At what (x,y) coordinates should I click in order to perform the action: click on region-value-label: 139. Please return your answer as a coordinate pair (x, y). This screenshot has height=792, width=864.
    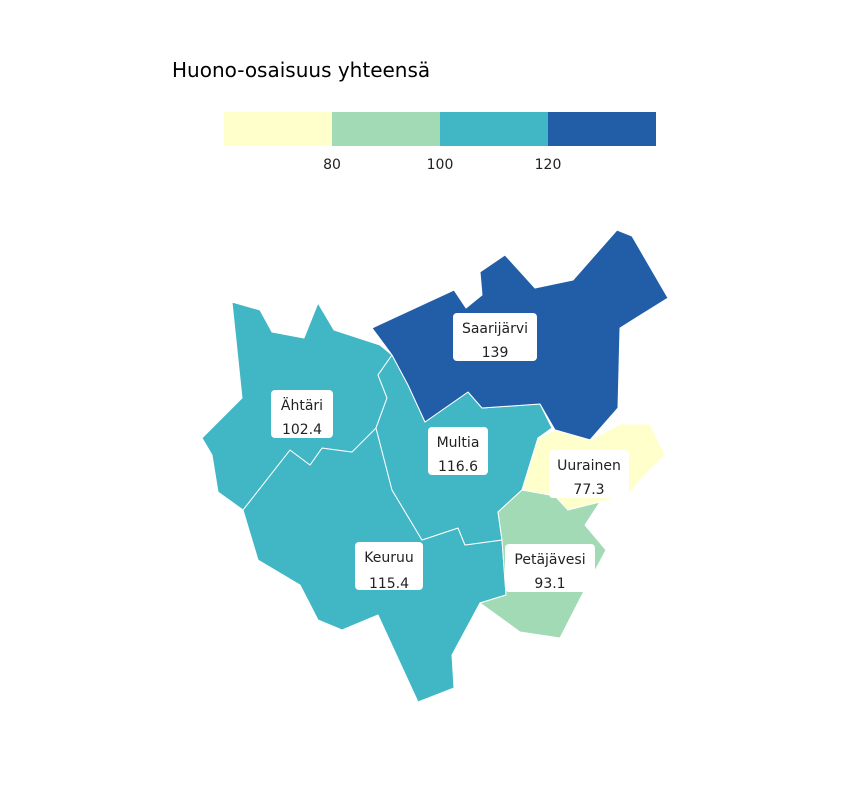
    Looking at the image, I should click on (495, 353).